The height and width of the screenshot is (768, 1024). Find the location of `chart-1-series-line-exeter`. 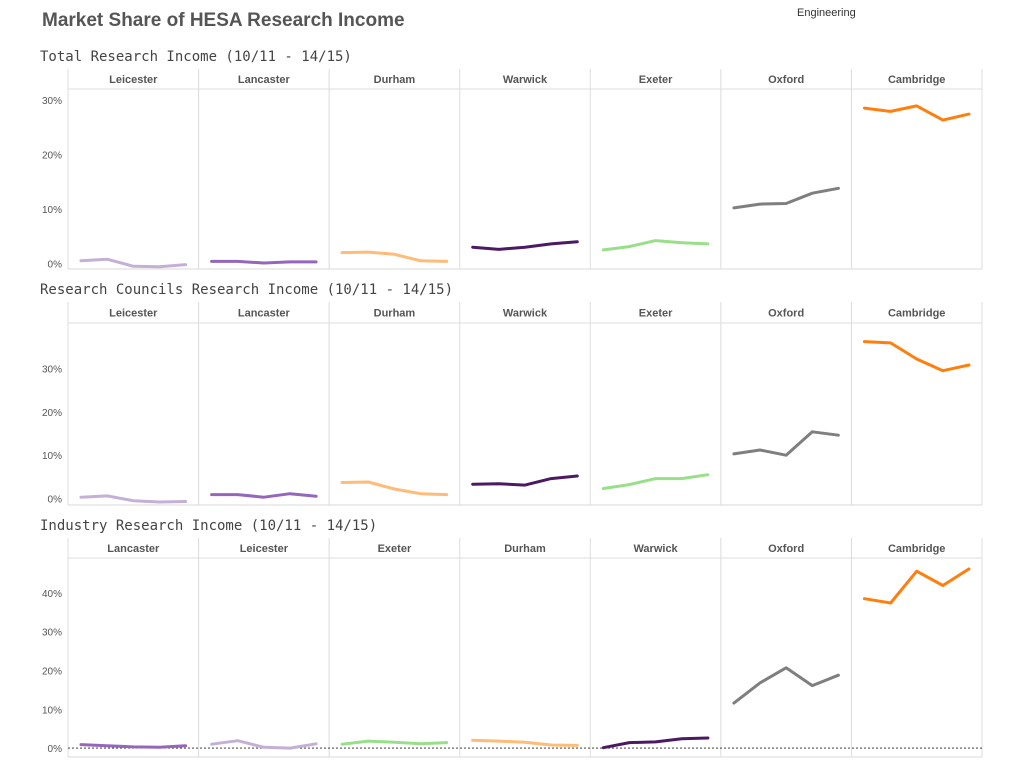

chart-1-series-line-exeter is located at coordinates (655, 245).